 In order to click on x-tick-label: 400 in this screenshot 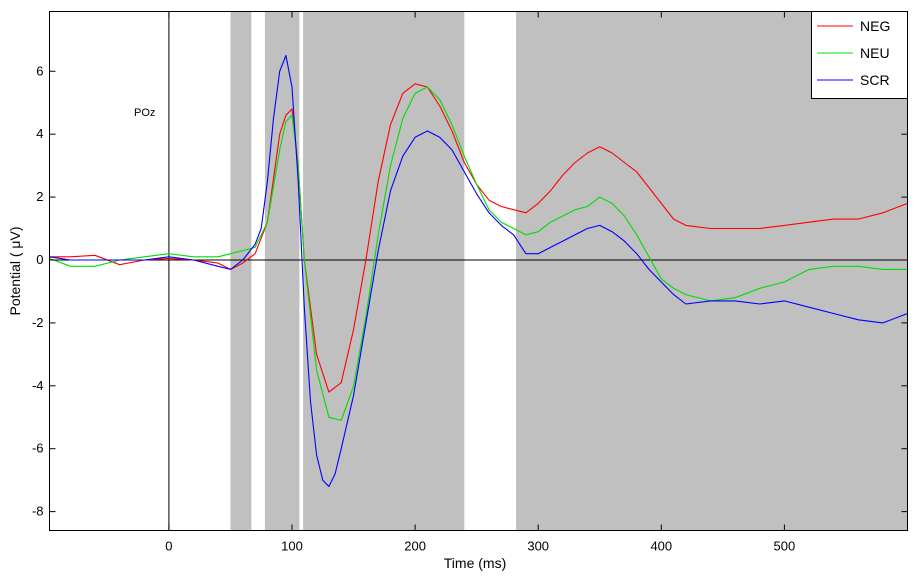, I will do `click(661, 546)`.